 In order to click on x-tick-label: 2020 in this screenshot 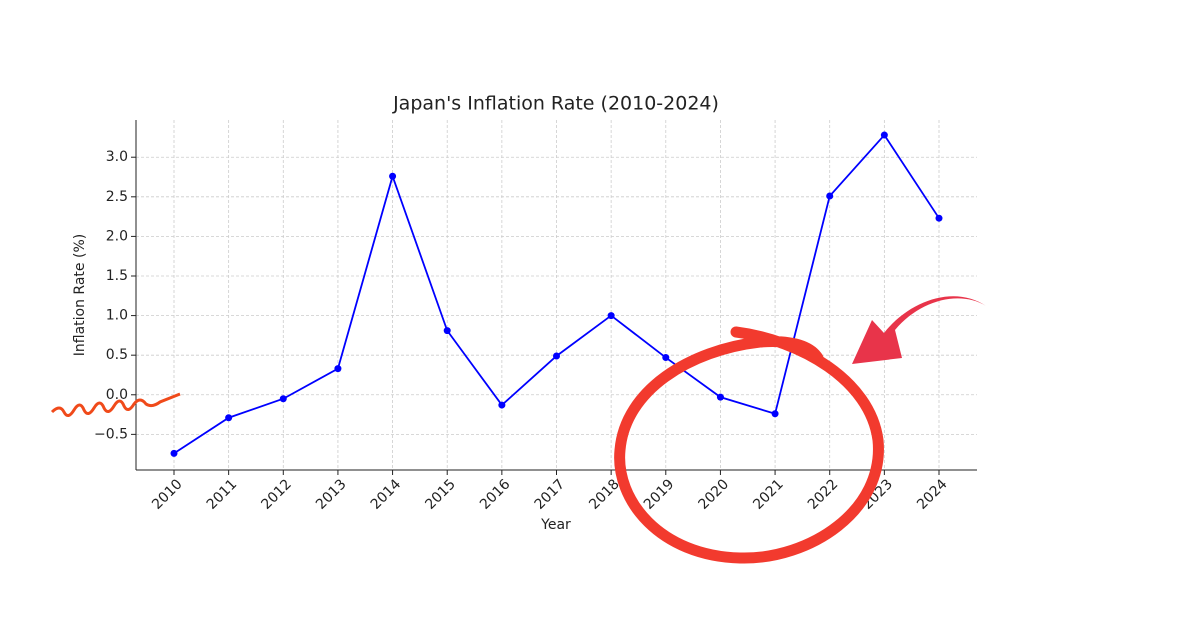, I will do `click(714, 494)`.